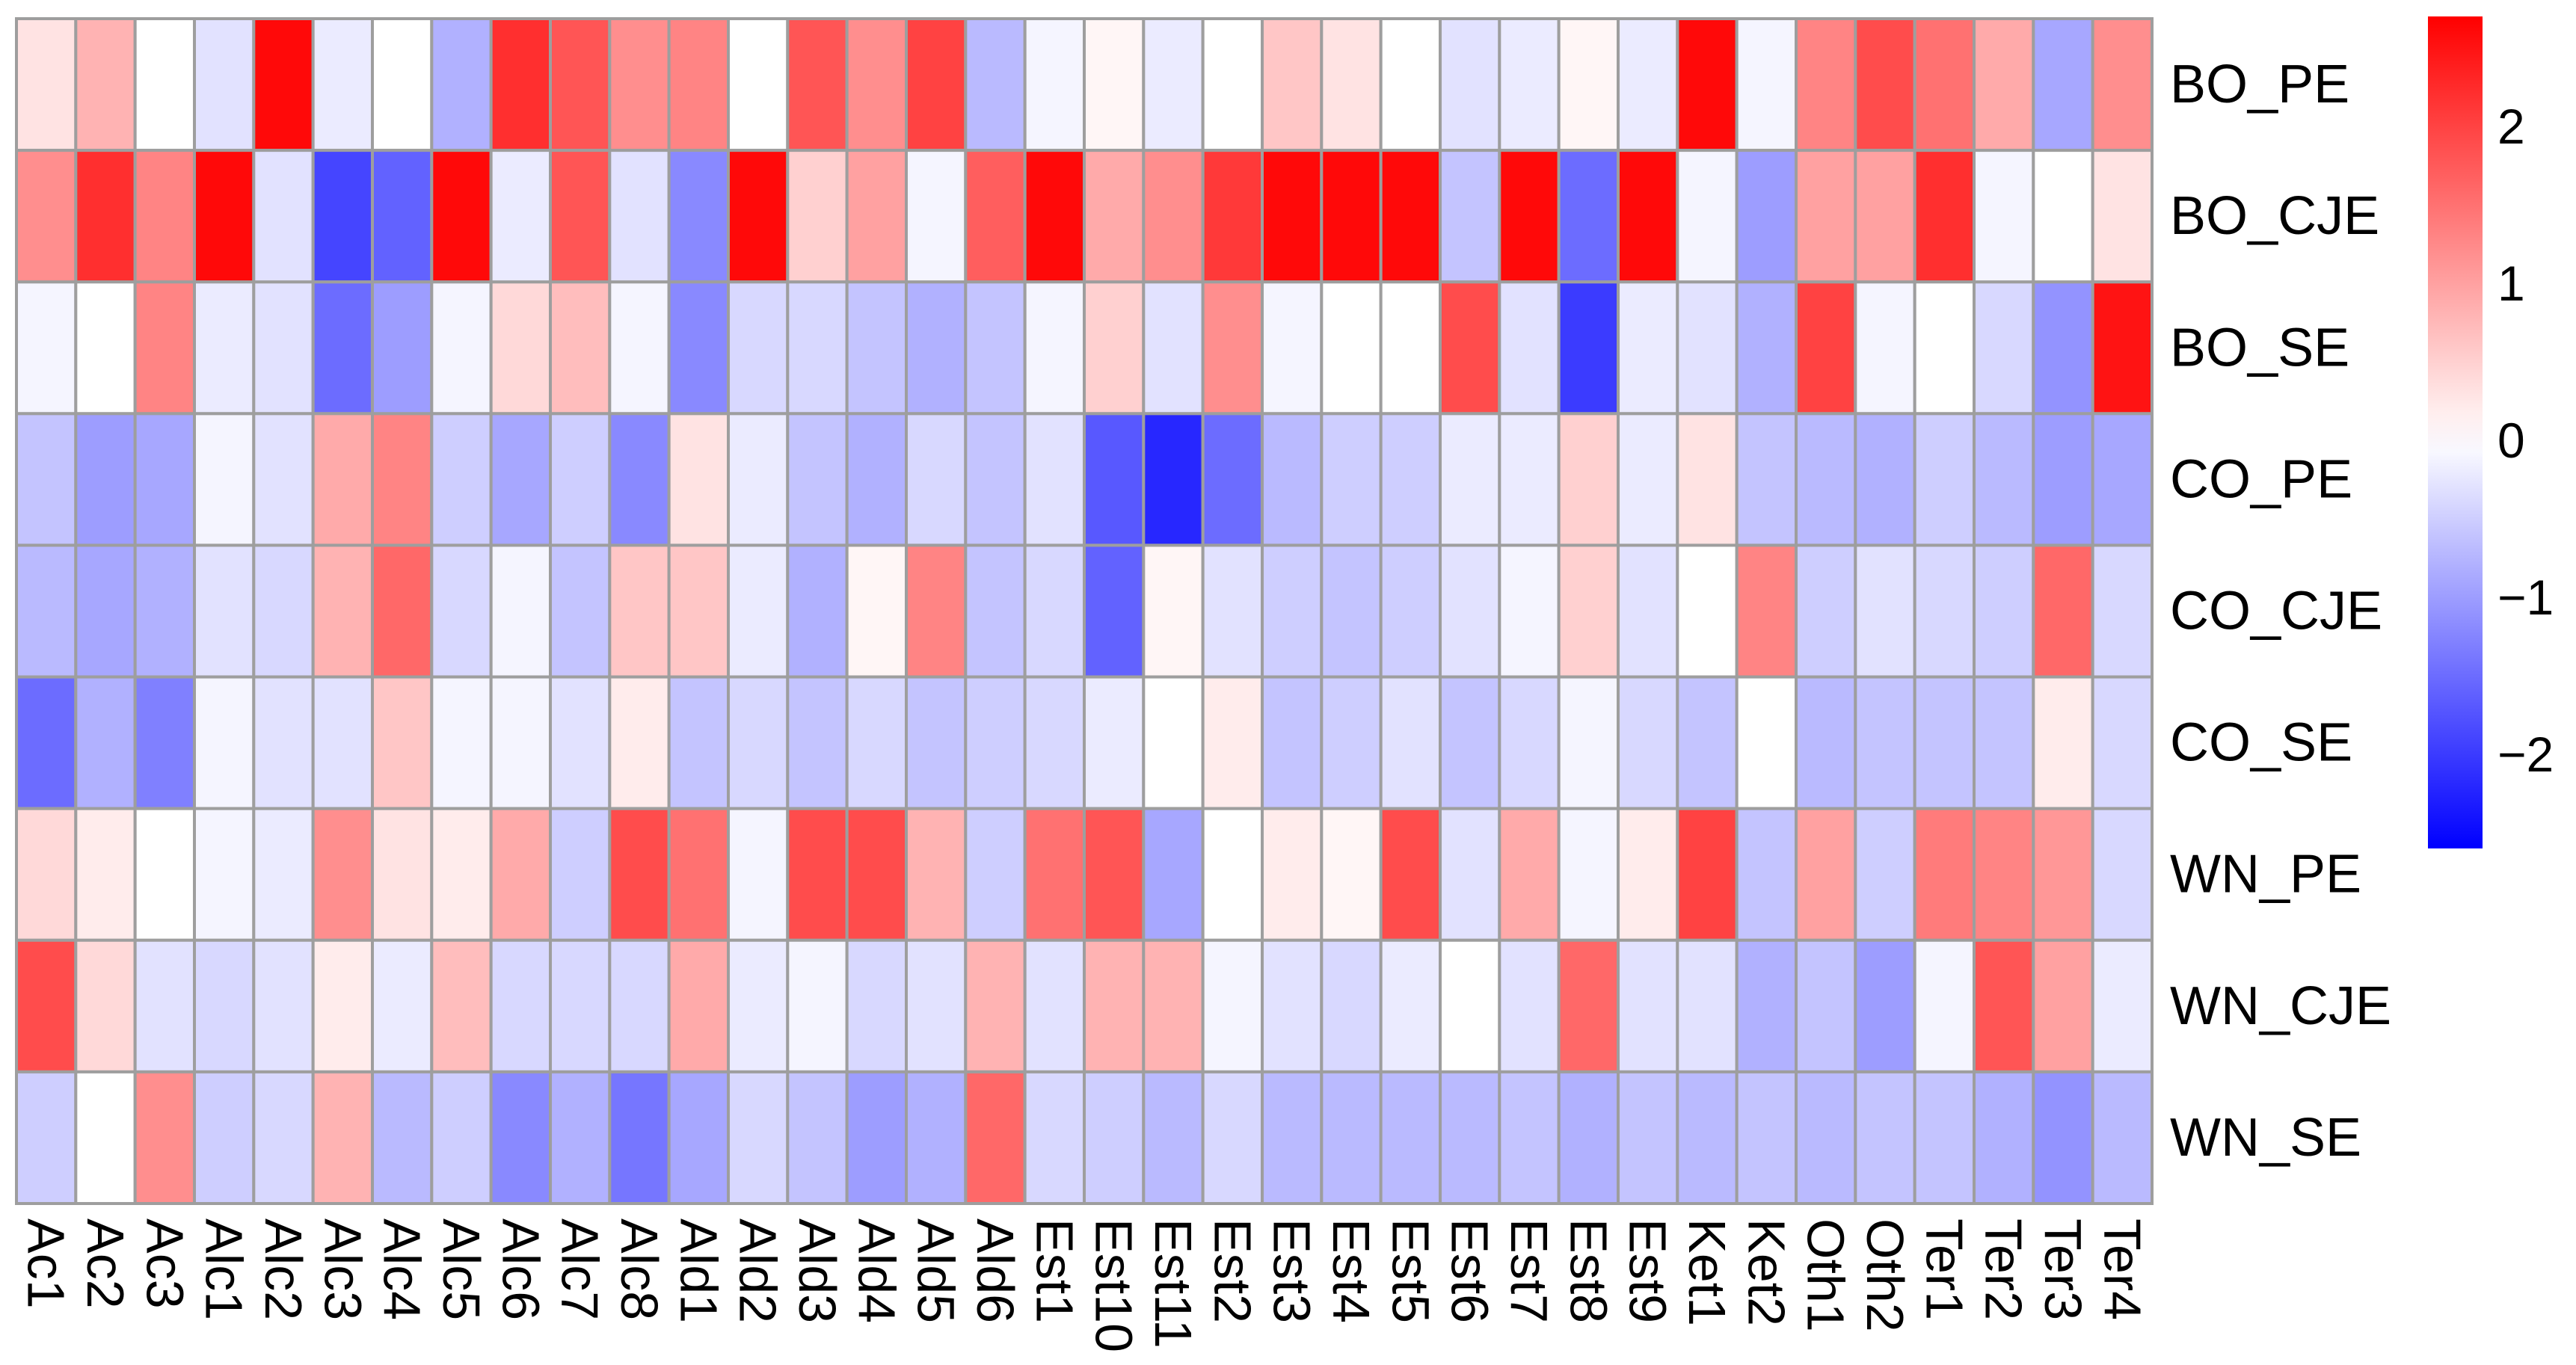 The image size is (2576, 1365). What do you see at coordinates (2122, 84) in the screenshot?
I see `heatmap-cell-BO_PE-Ter4` at bounding box center [2122, 84].